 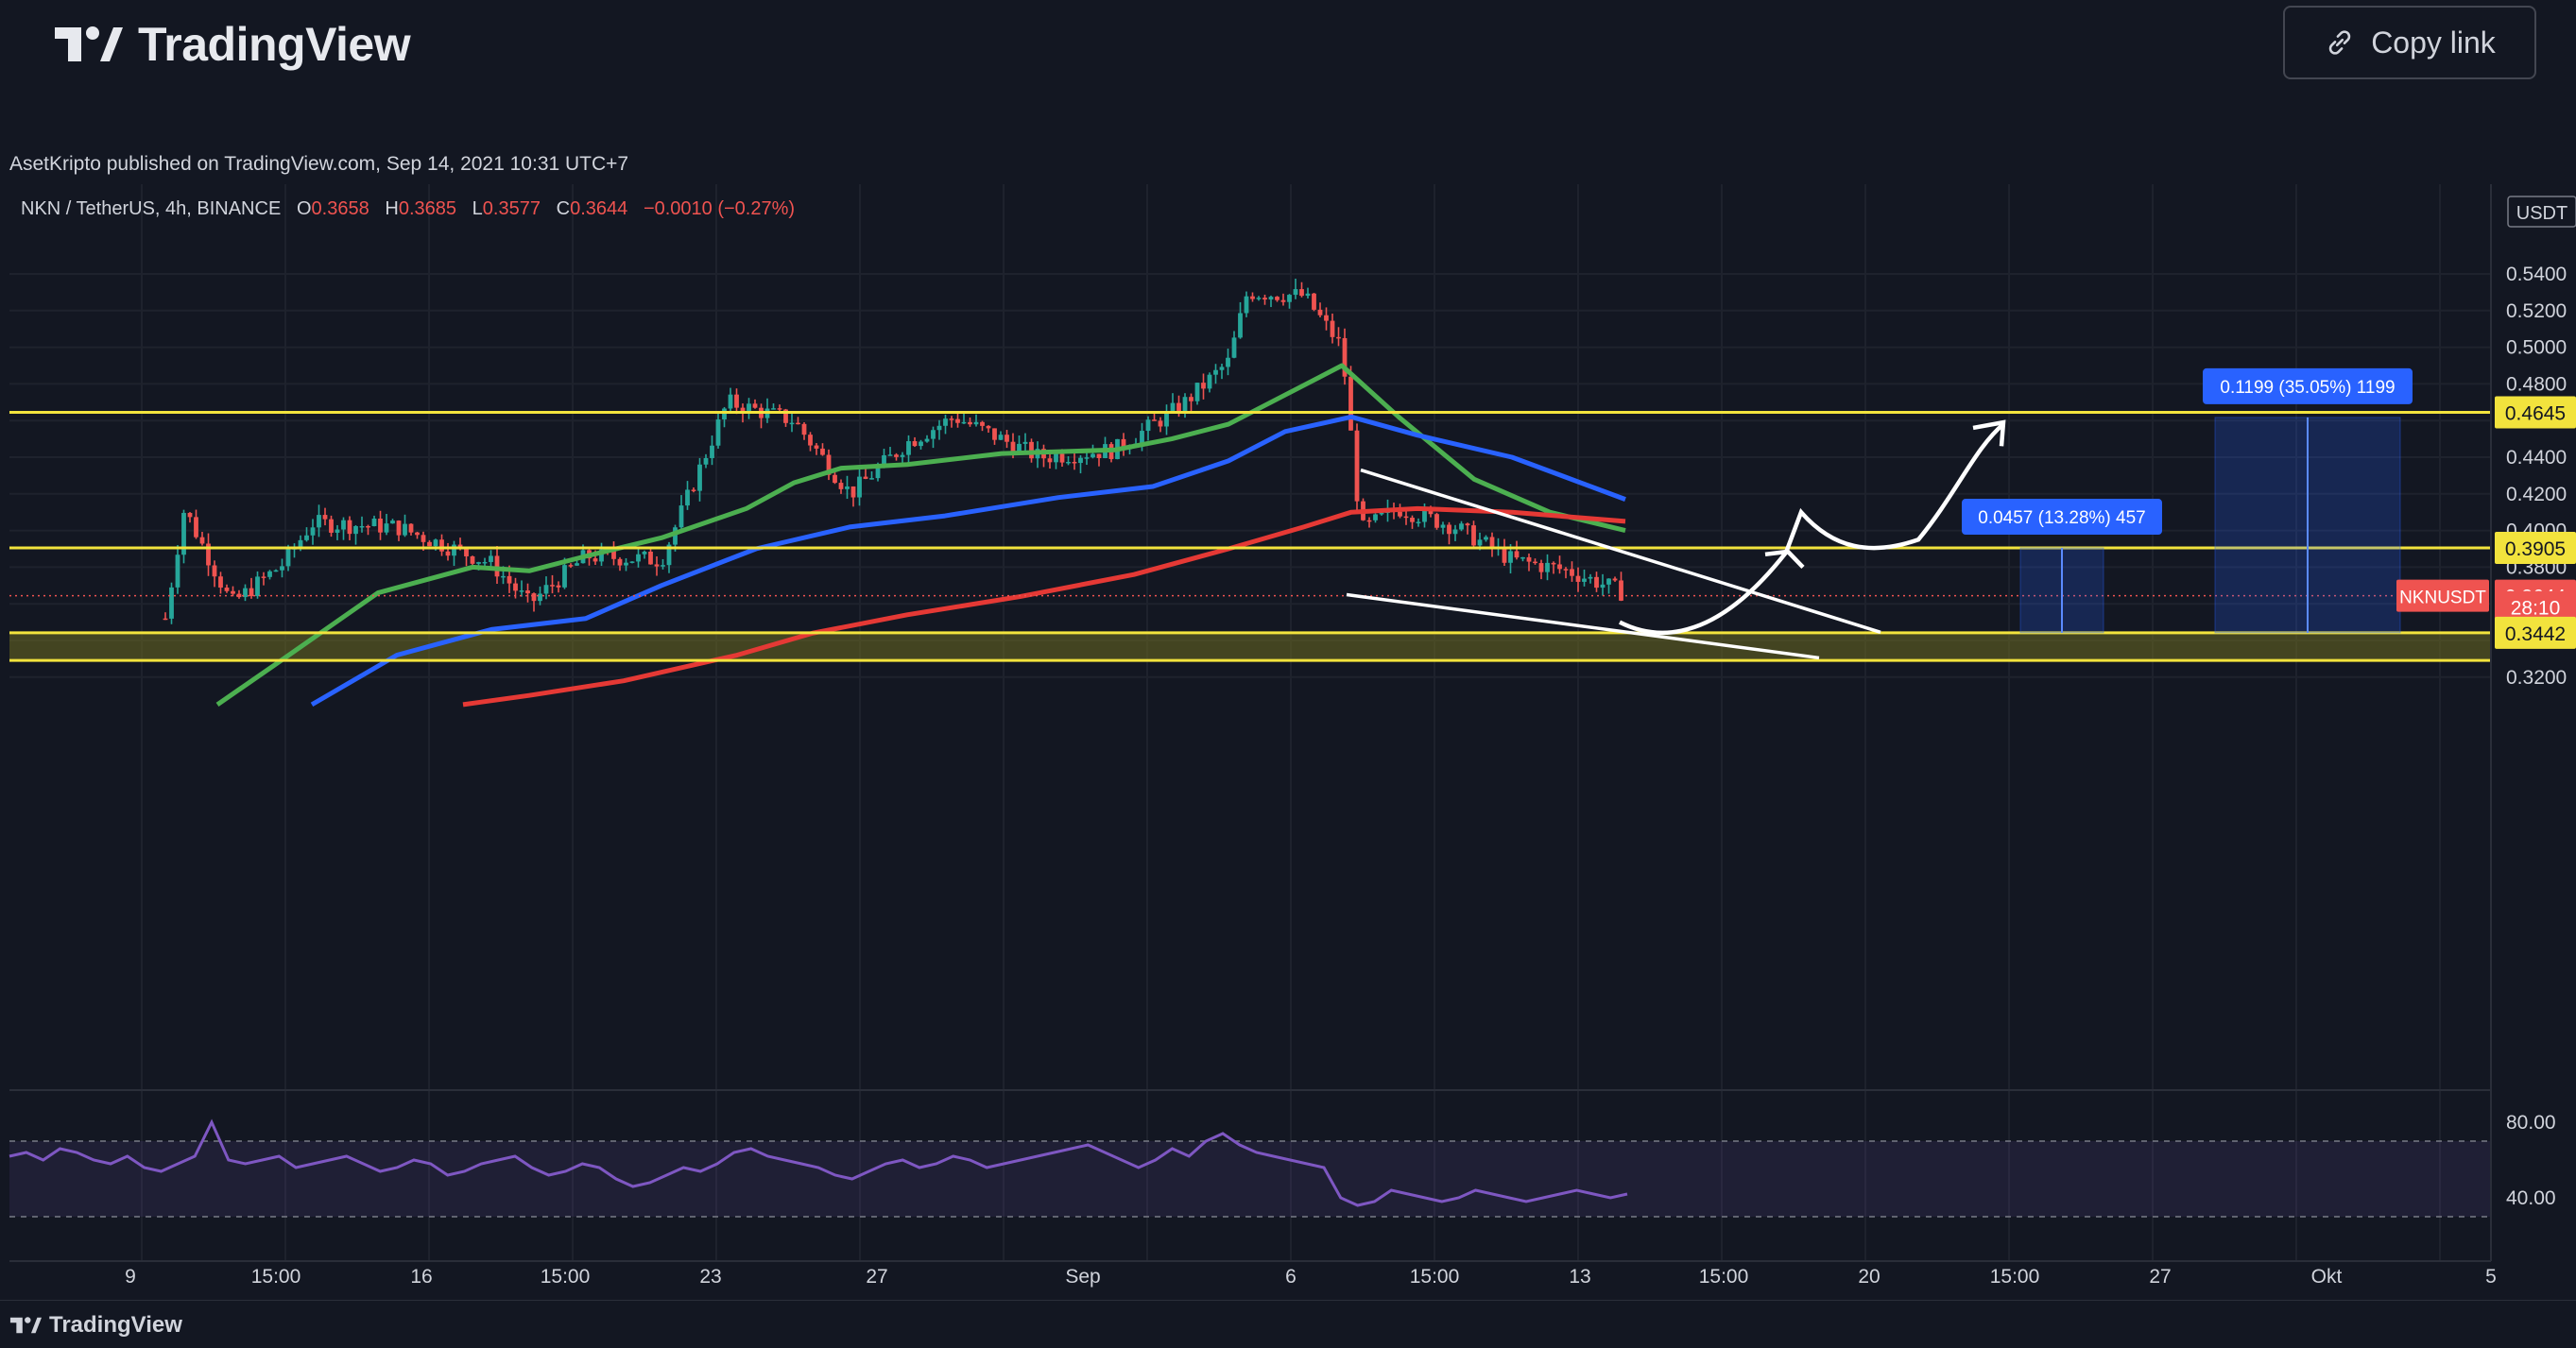 I want to click on close-value: 0.3644, so click(x=599, y=208).